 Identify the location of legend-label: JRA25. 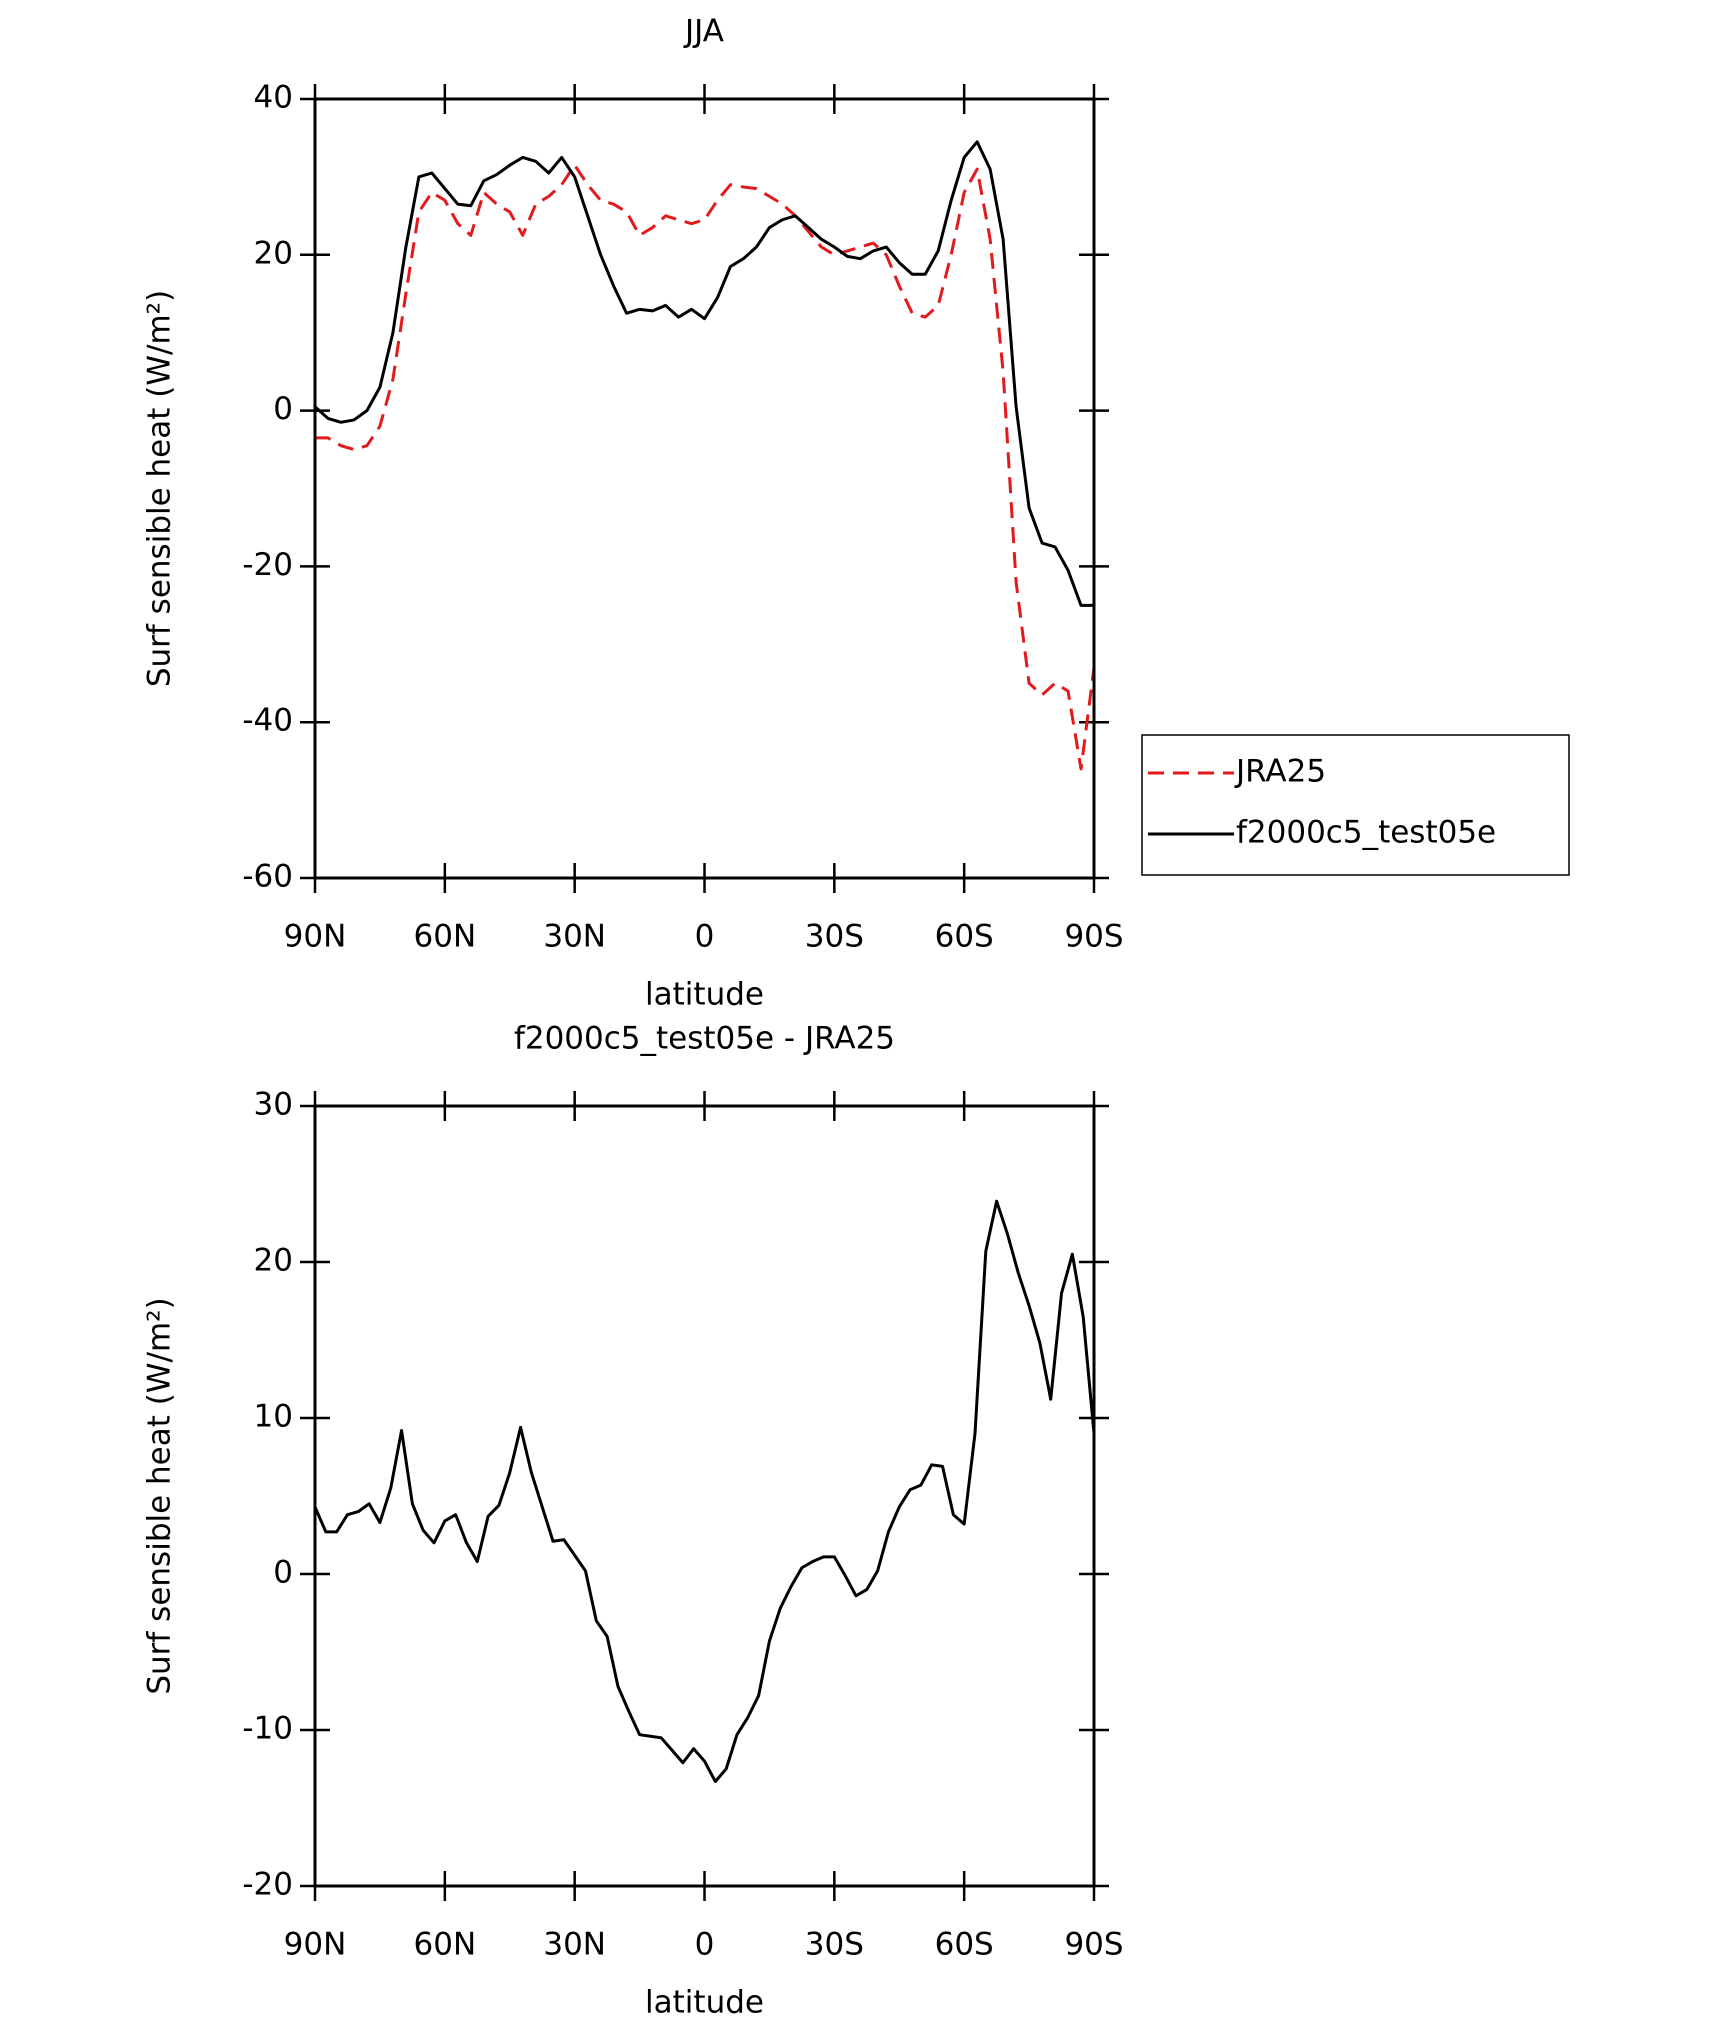
(1280, 772).